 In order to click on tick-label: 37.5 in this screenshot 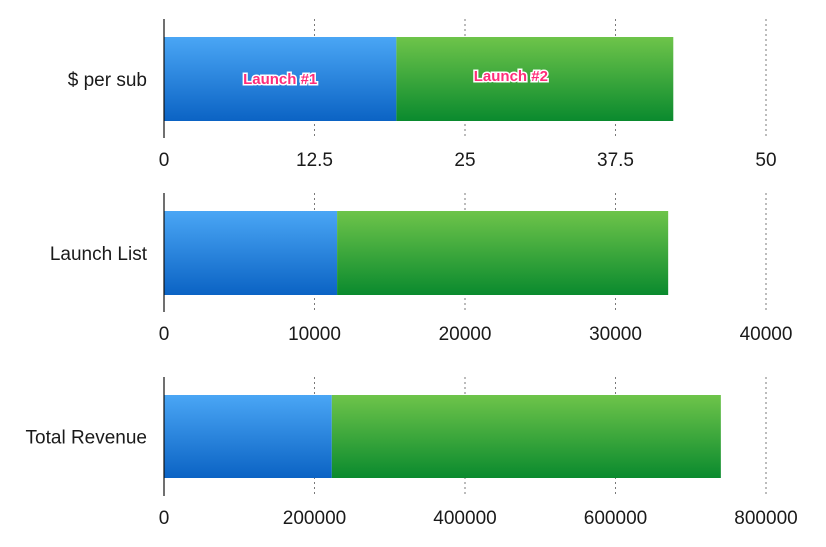, I will do `click(615, 160)`.